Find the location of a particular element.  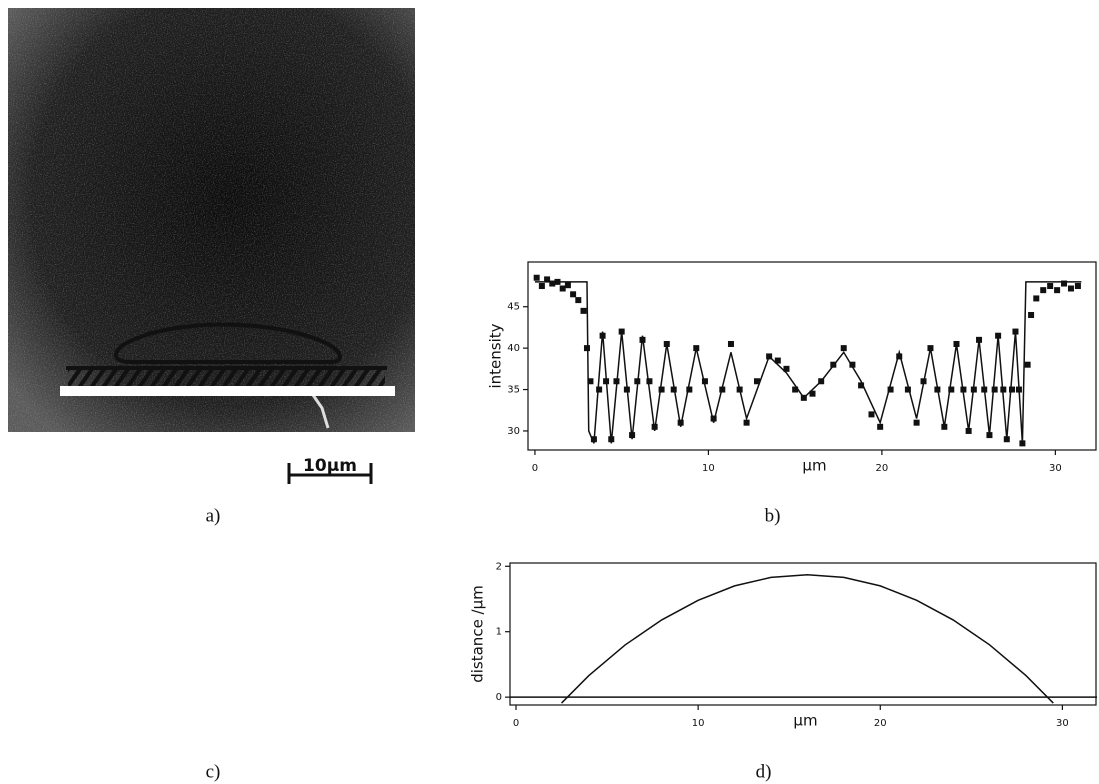

panel-caption: b) is located at coordinates (773, 515).